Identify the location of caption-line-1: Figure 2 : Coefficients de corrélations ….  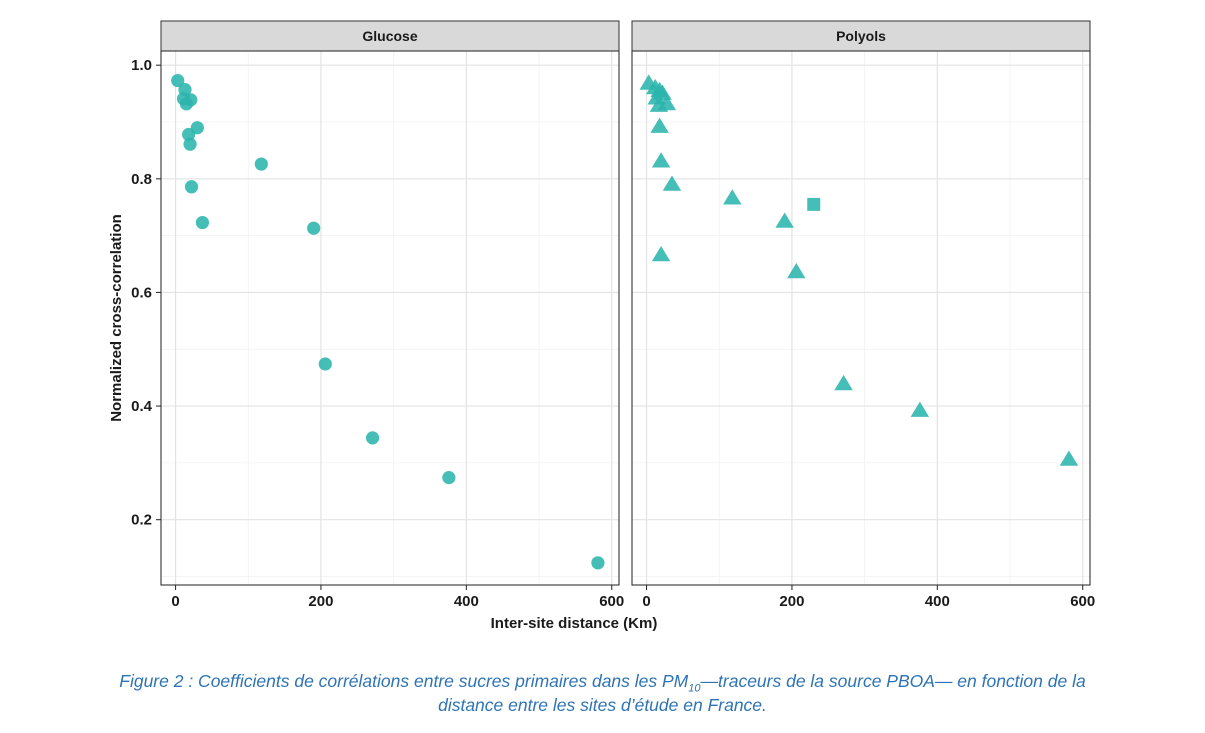
(602, 682).